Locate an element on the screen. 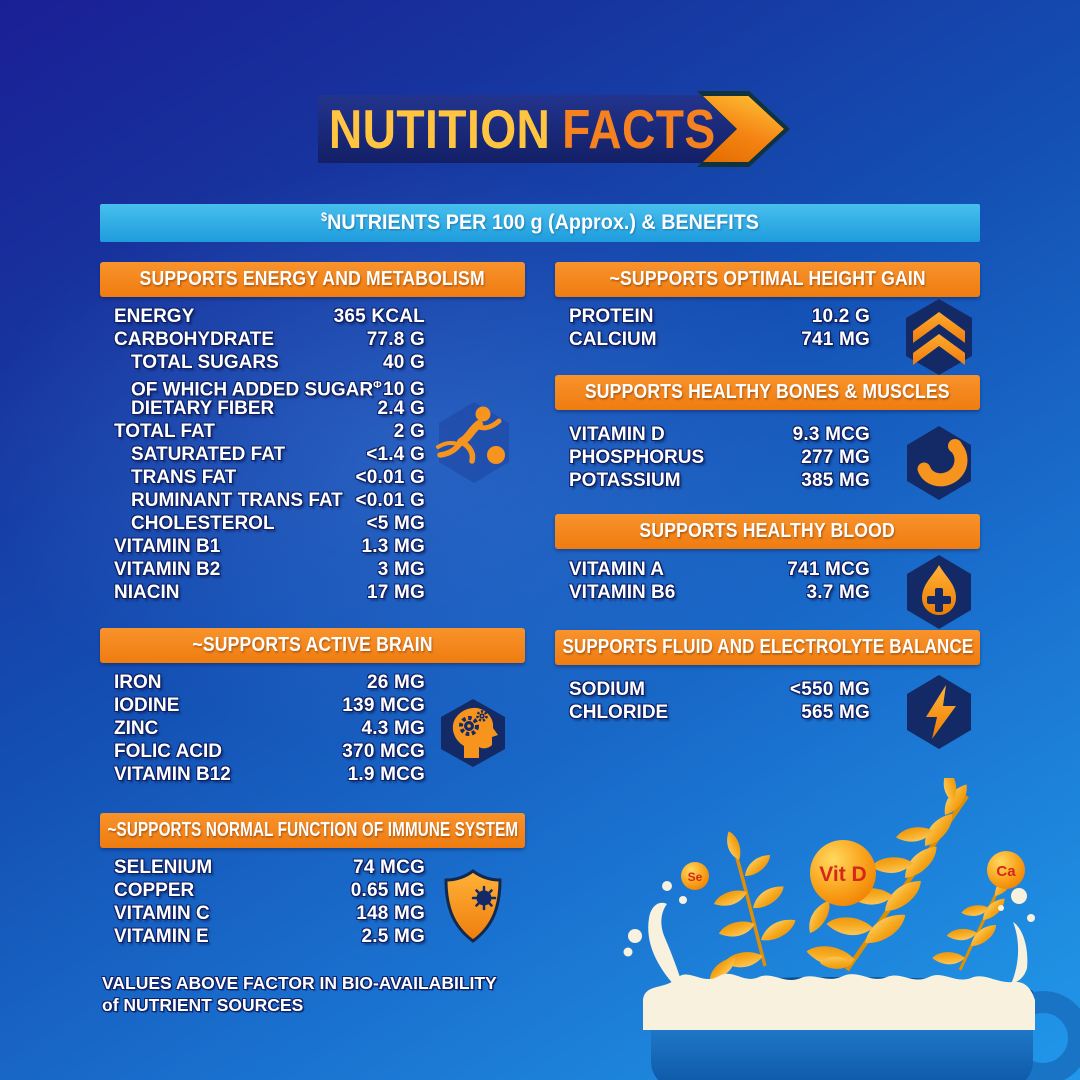 This screenshot has width=1080, height=1080. ca-bubble is located at coordinates (1006, 870).